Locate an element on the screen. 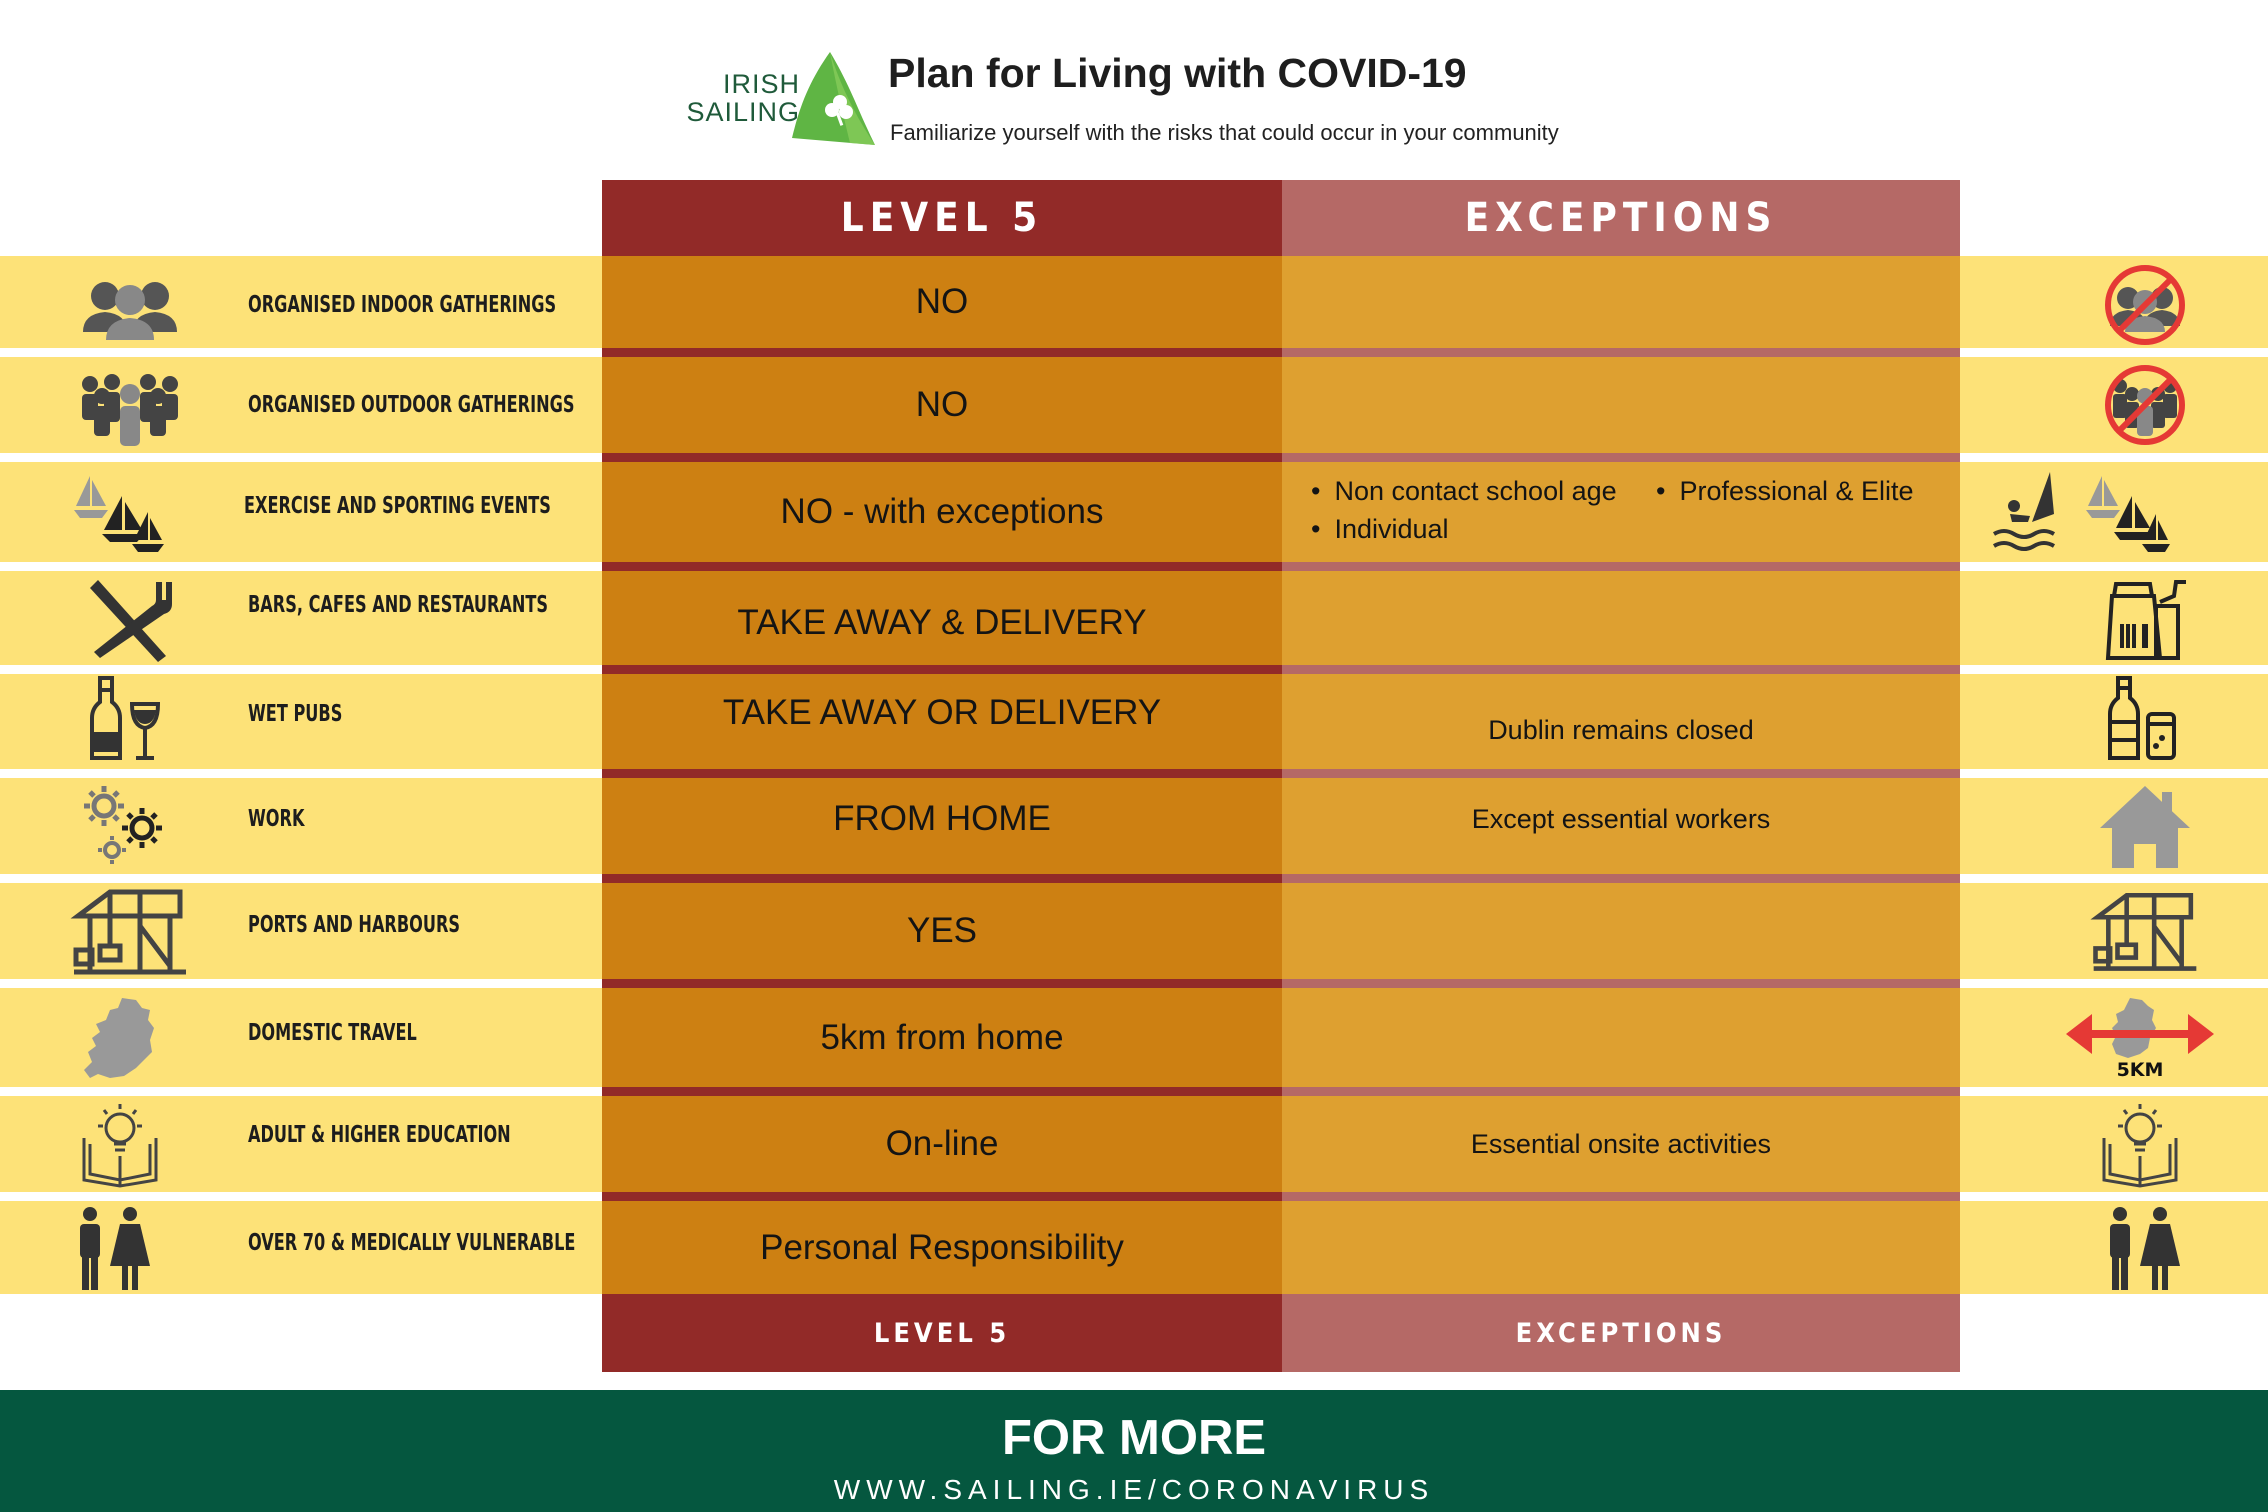 The height and width of the screenshot is (1512, 2268). five-km-label: 5KM is located at coordinates (2140, 1070).